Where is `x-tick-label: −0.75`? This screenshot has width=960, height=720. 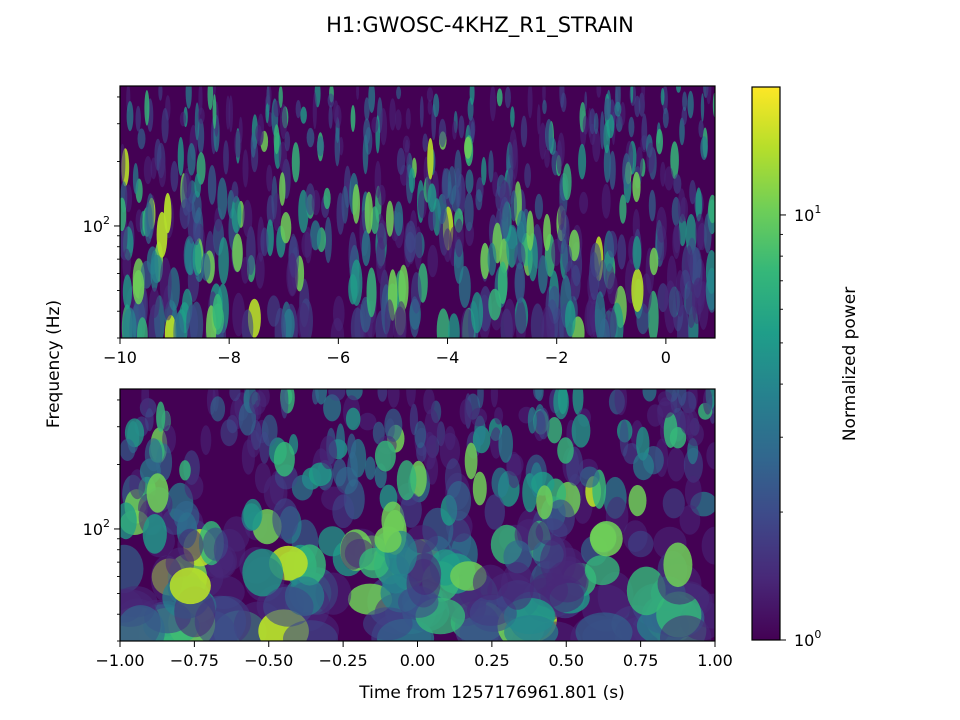
x-tick-label: −0.75 is located at coordinates (194, 660).